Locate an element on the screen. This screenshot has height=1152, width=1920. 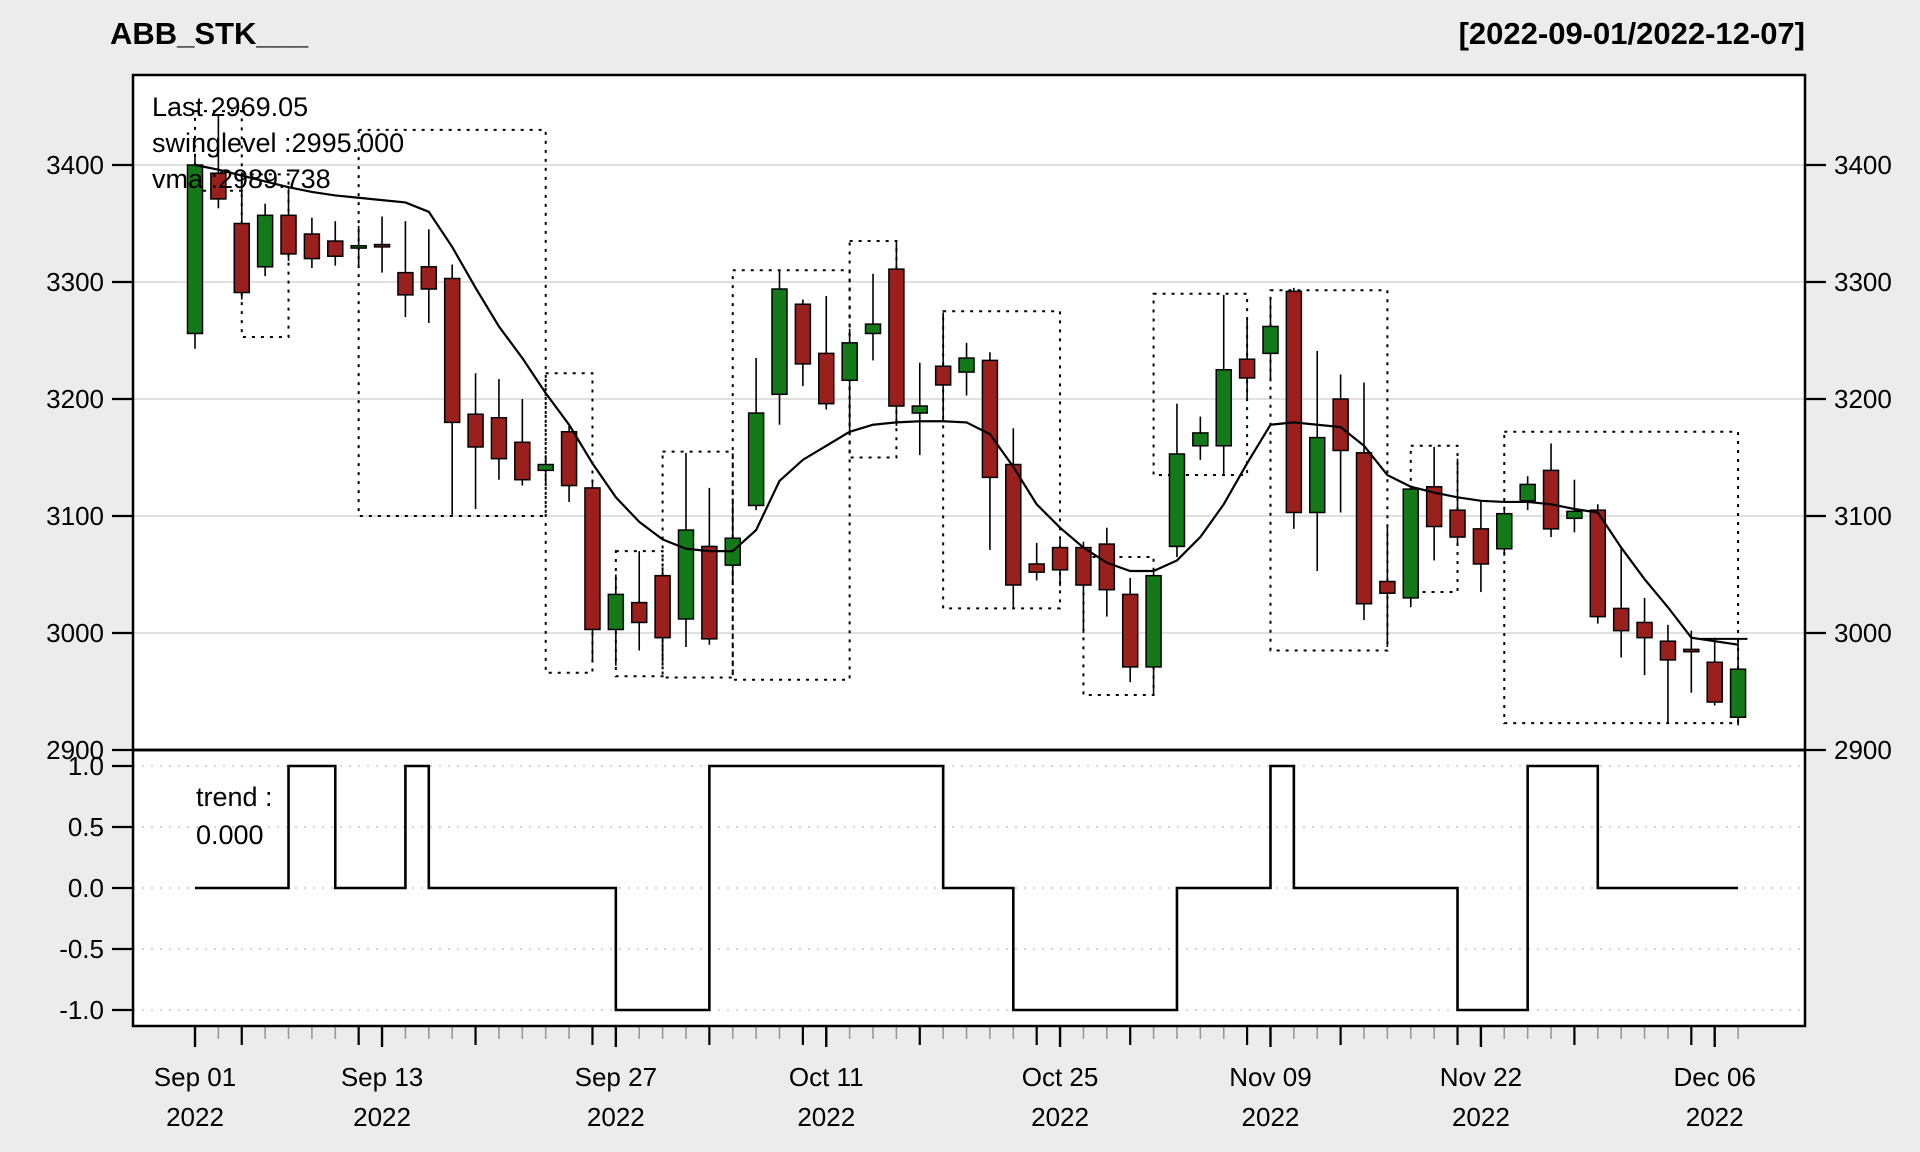
x-axis-label-date: Oct 25 is located at coordinates (1060, 1077).